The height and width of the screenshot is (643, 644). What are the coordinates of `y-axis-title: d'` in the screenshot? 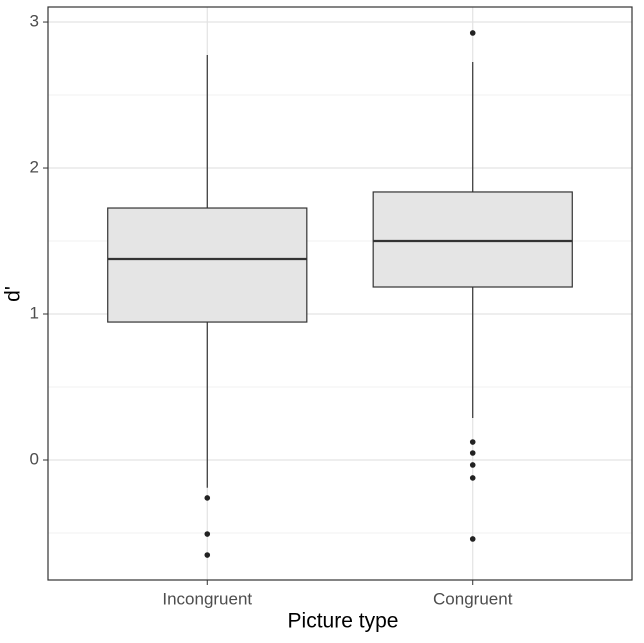 It's located at (13, 294).